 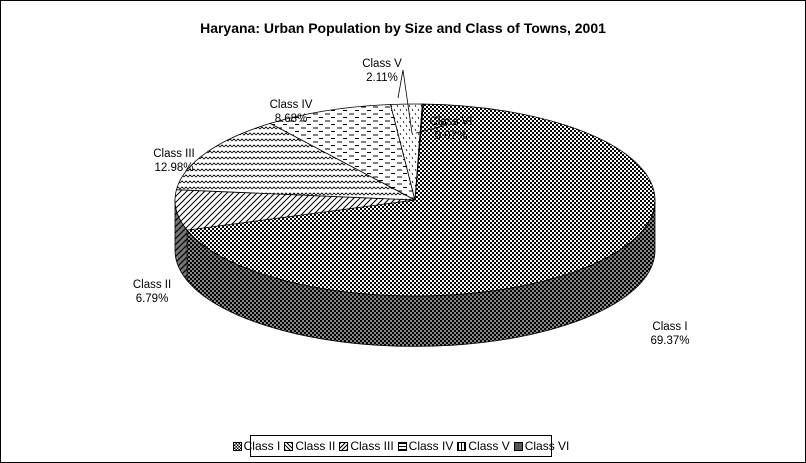 I want to click on legend-item-class-iv: Class IV, so click(x=425, y=446).